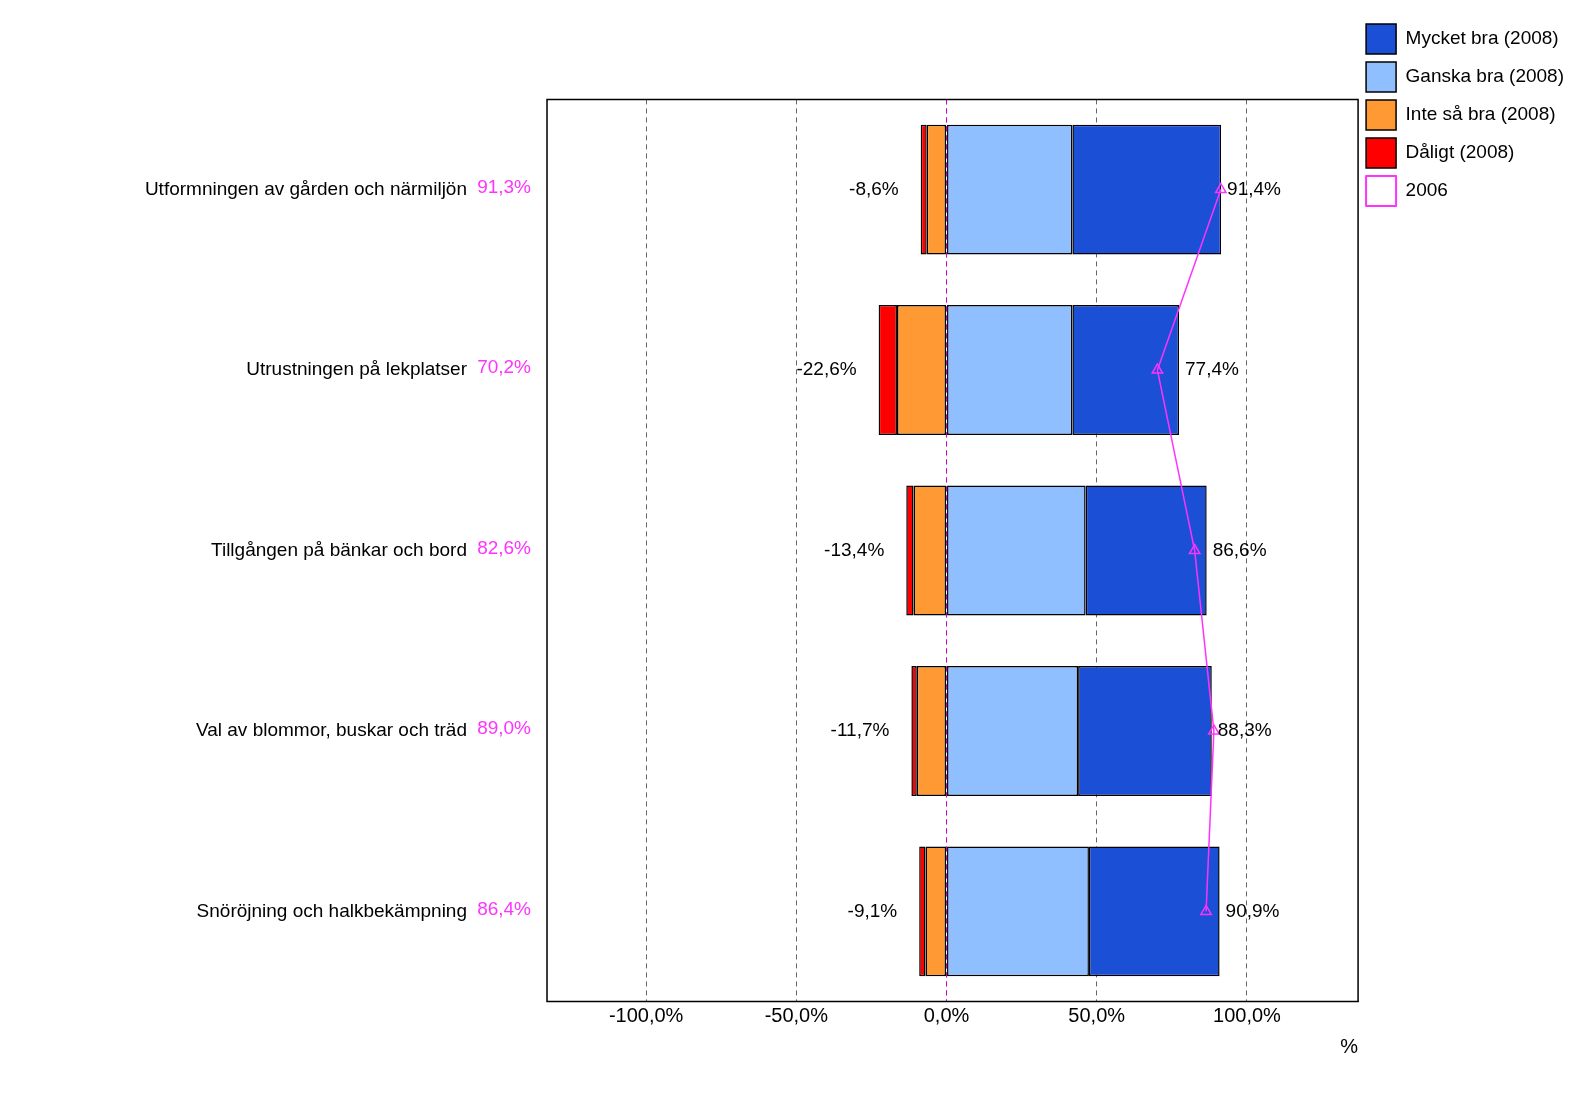 This screenshot has width=1587, height=1098. I want to click on data-label: 86,4%, so click(504, 908).